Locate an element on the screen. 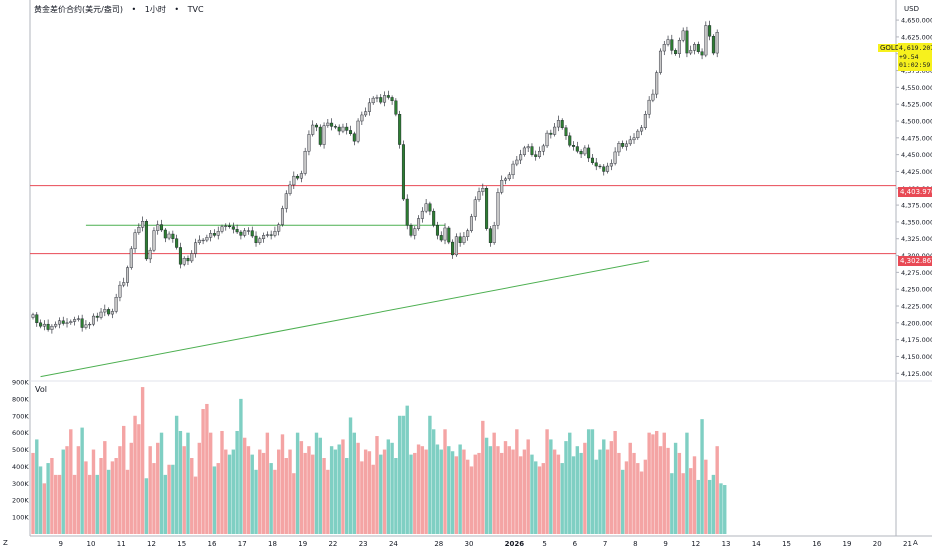 The image size is (932, 550). time-tick-label: 22 is located at coordinates (332, 544).